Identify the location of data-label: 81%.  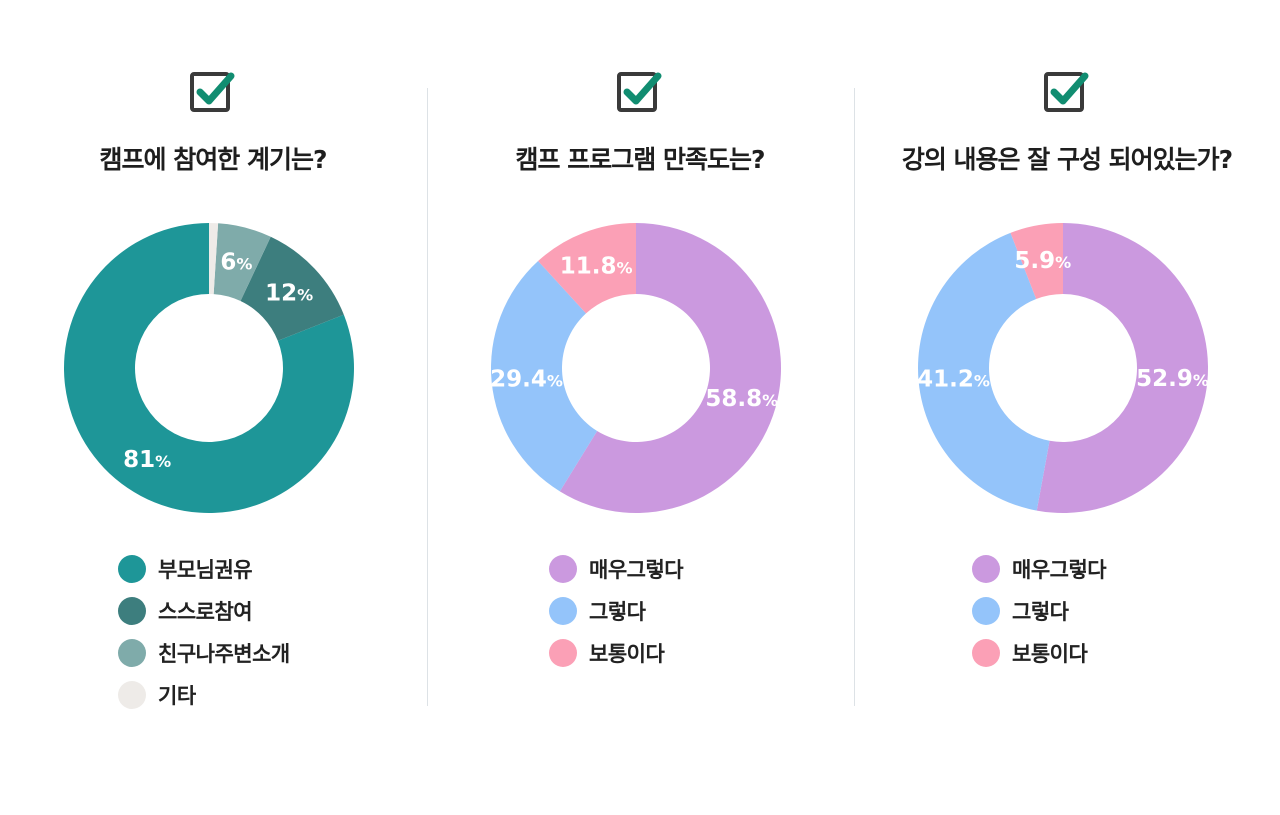
(147, 460).